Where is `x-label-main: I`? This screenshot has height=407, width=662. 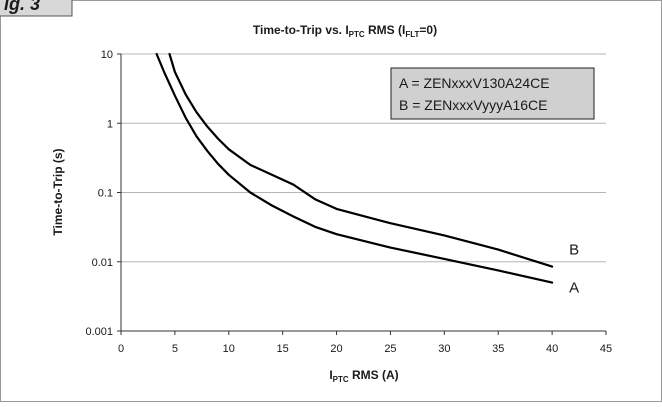 x-label-main: I is located at coordinates (330, 375).